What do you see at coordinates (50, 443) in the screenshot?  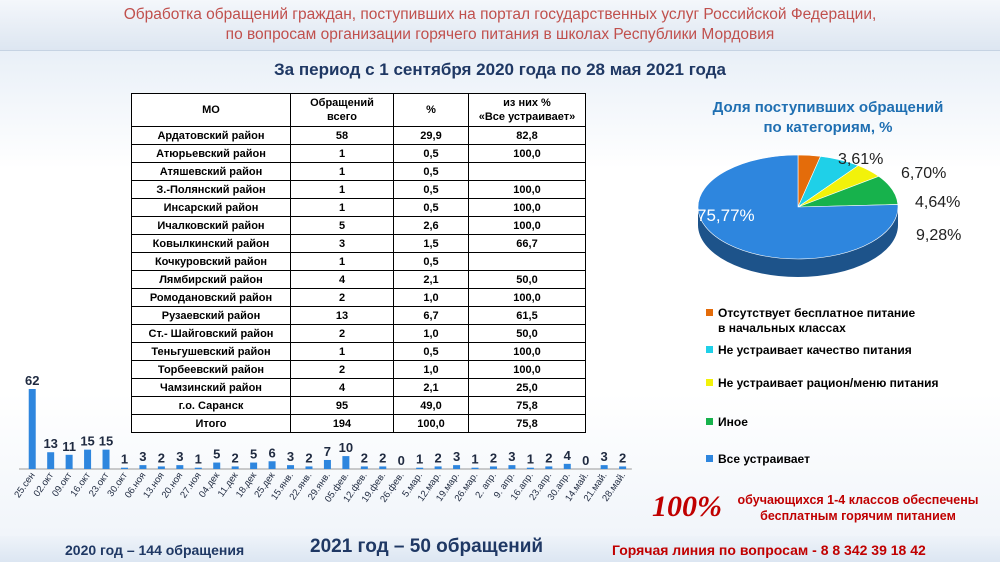 I see `bar-value-label: 13` at bounding box center [50, 443].